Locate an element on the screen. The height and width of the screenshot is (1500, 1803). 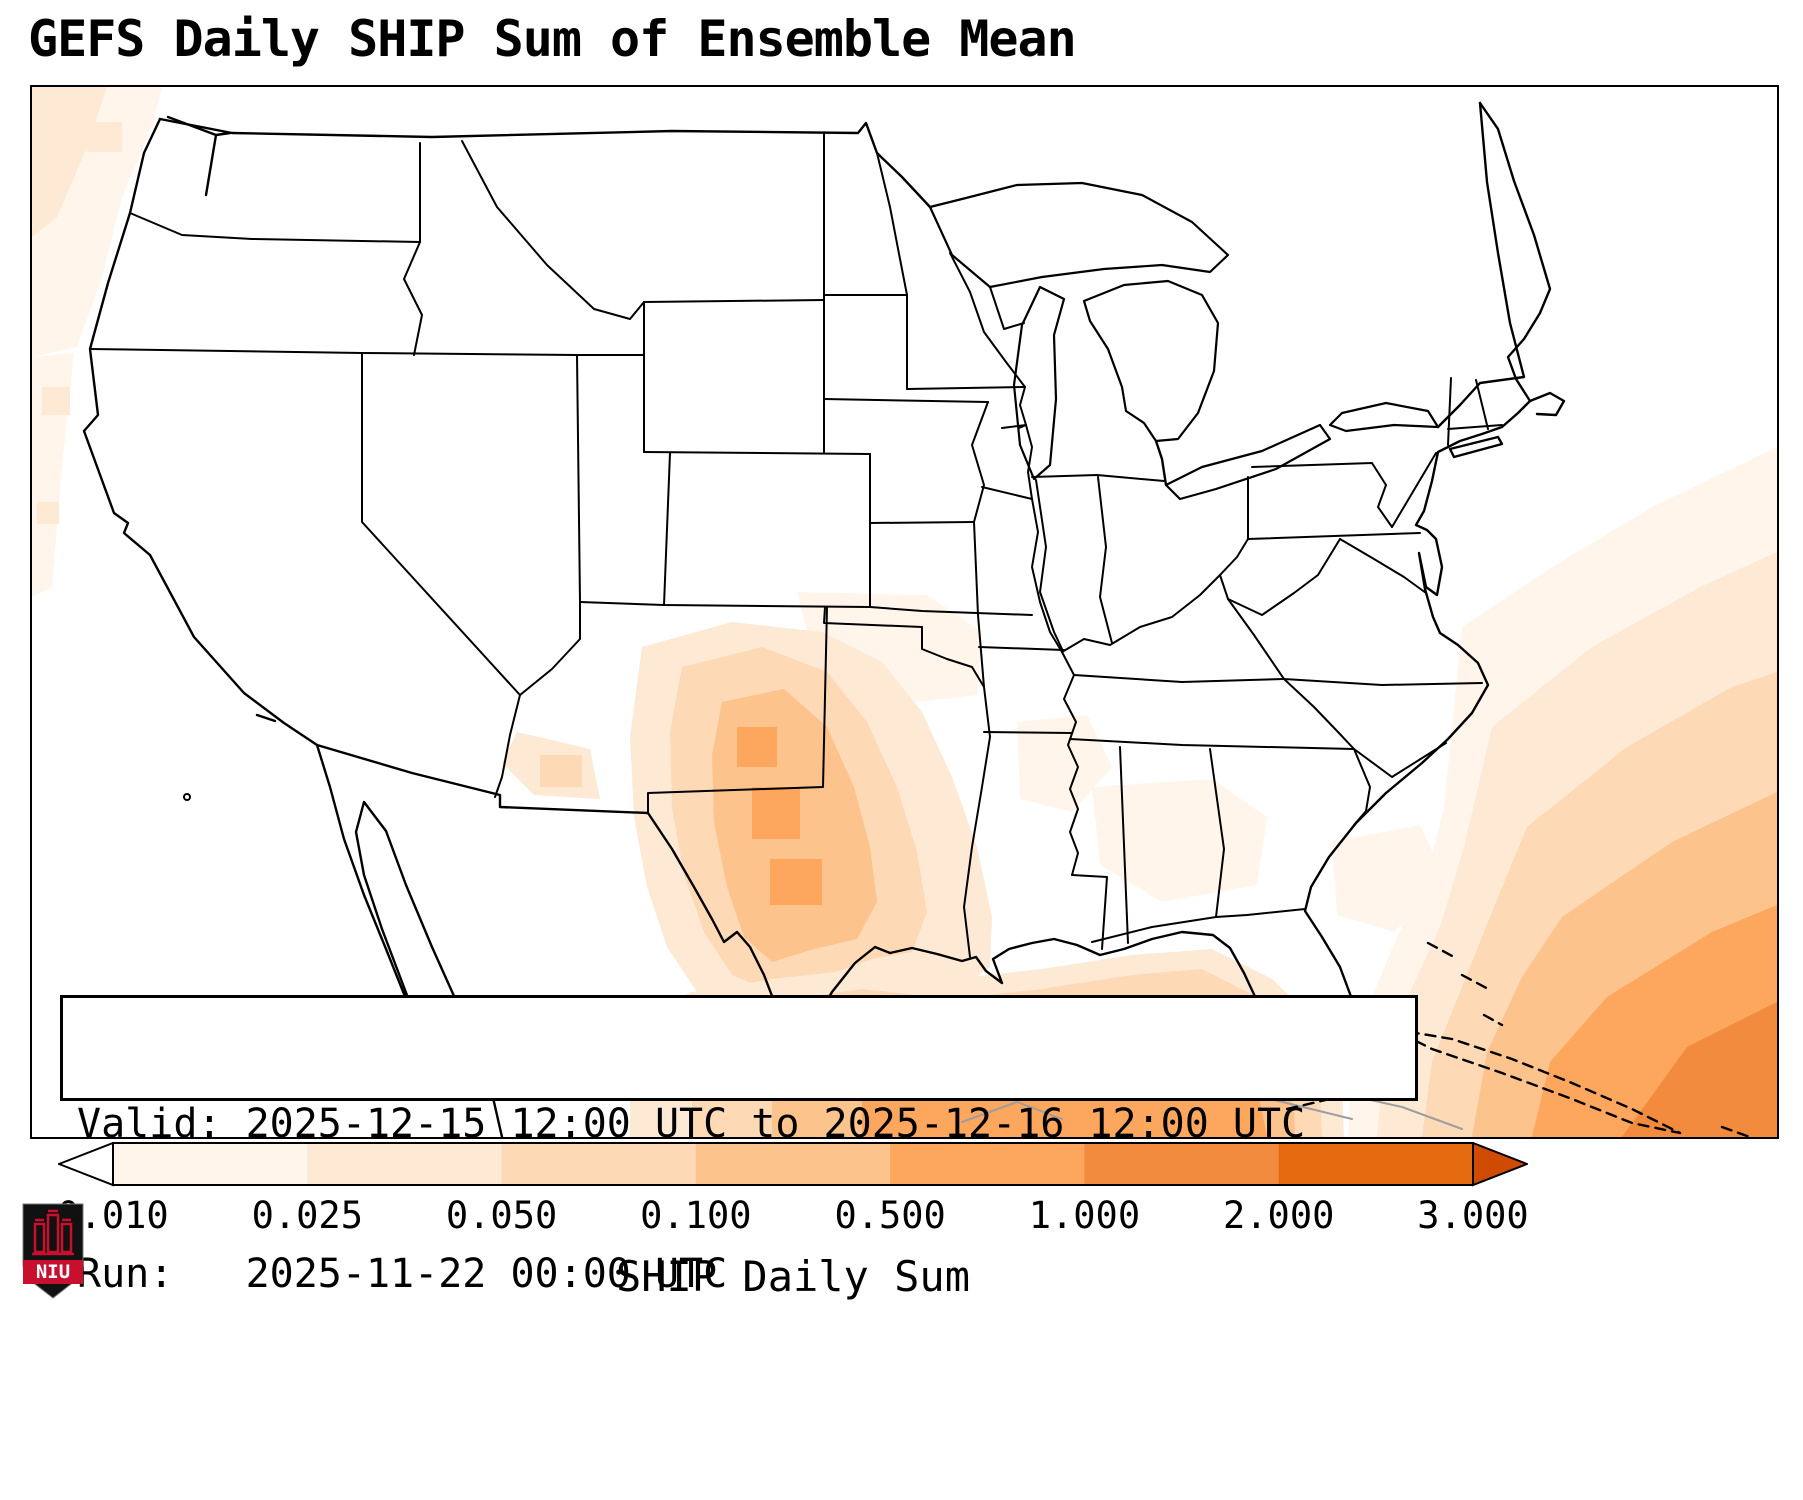
colorbar-bar is located at coordinates (793, 1164).